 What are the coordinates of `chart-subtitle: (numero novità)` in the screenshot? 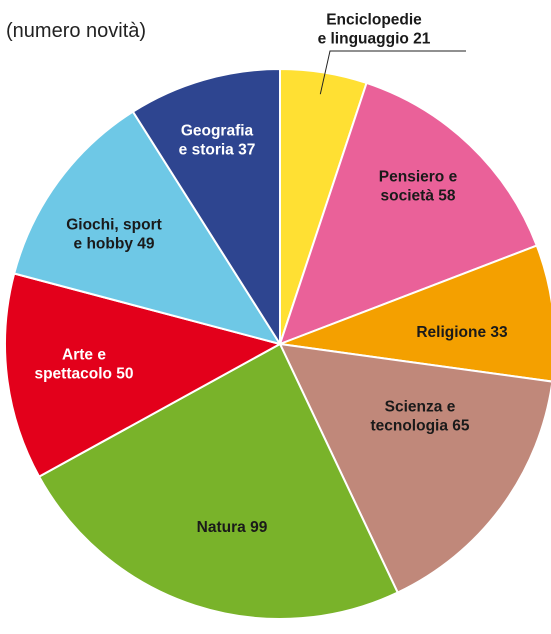 It's located at (76, 31).